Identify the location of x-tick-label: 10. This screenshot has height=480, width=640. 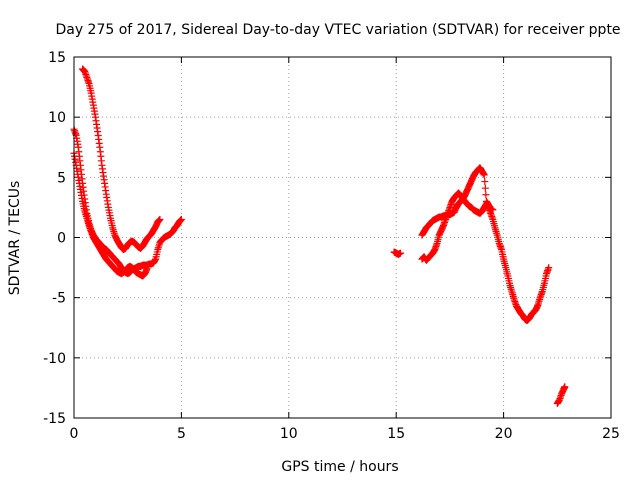
(289, 434).